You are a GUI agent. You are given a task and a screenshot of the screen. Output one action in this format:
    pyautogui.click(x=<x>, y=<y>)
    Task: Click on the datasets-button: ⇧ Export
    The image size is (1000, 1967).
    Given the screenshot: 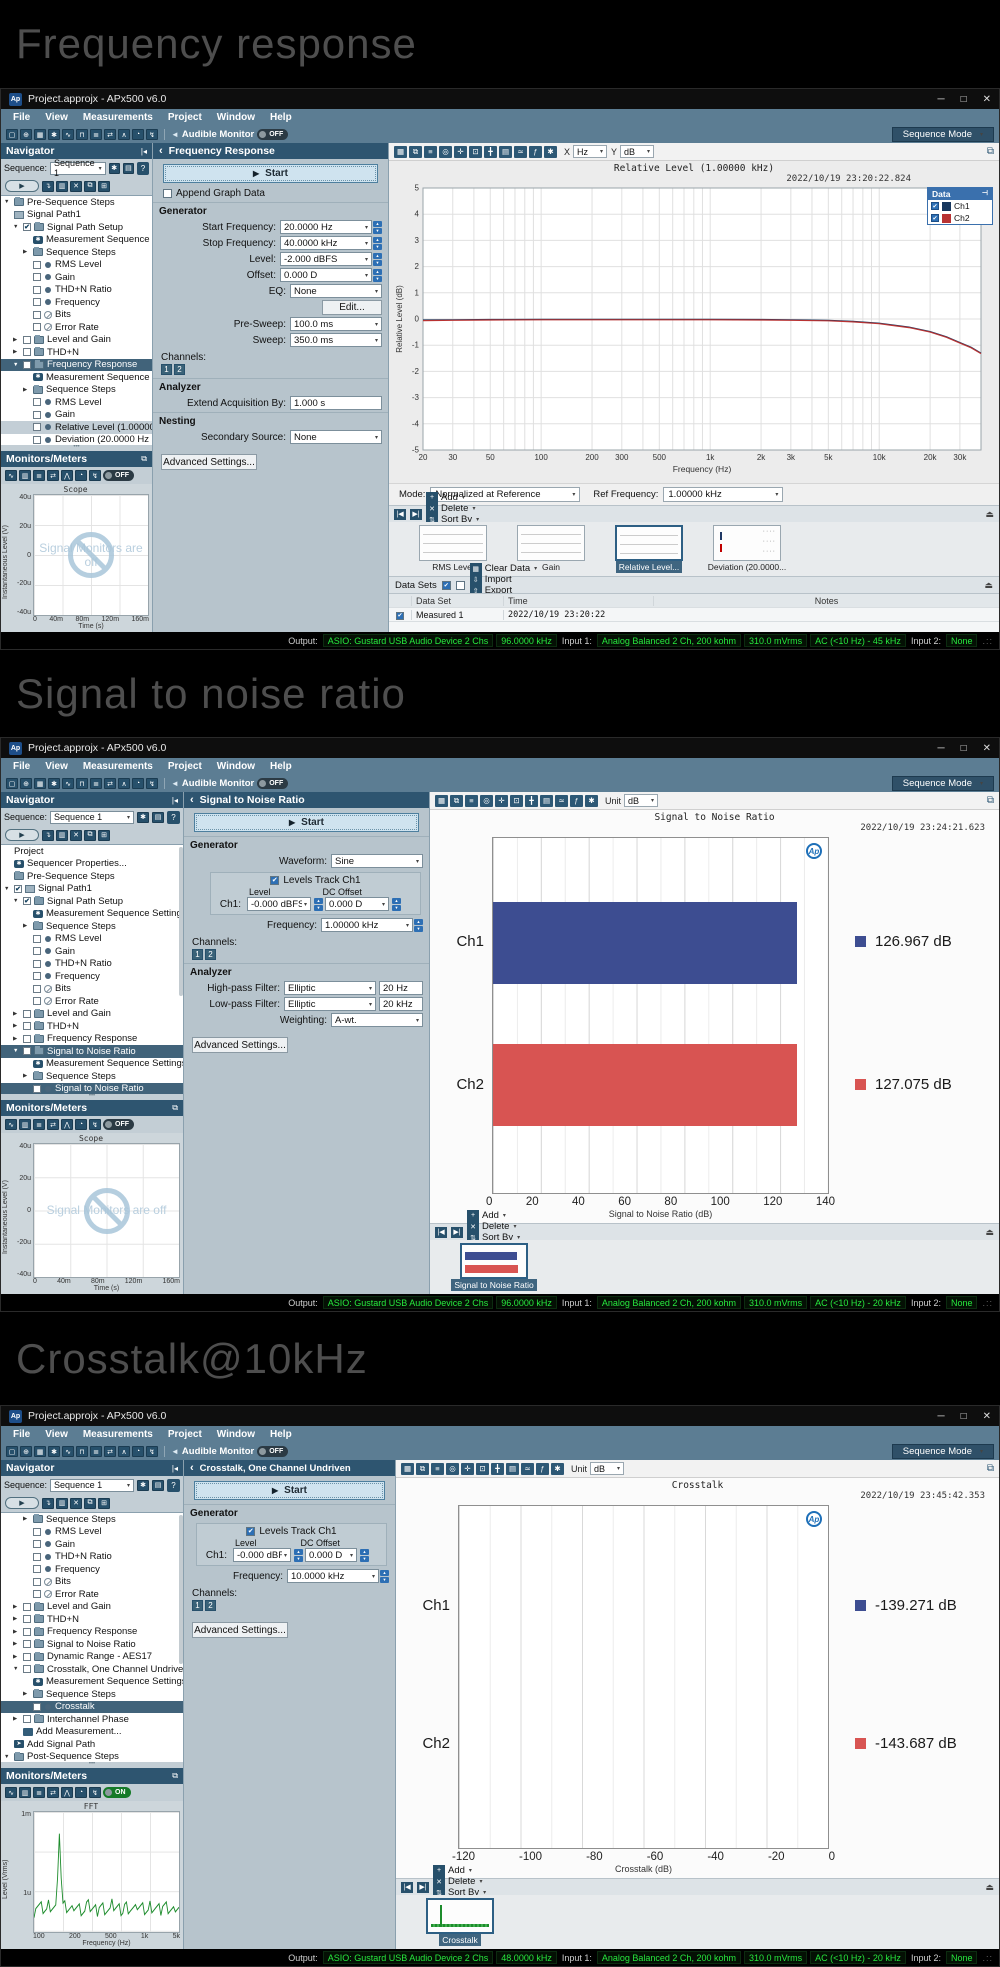 What is the action you would take?
    pyautogui.click(x=507, y=590)
    